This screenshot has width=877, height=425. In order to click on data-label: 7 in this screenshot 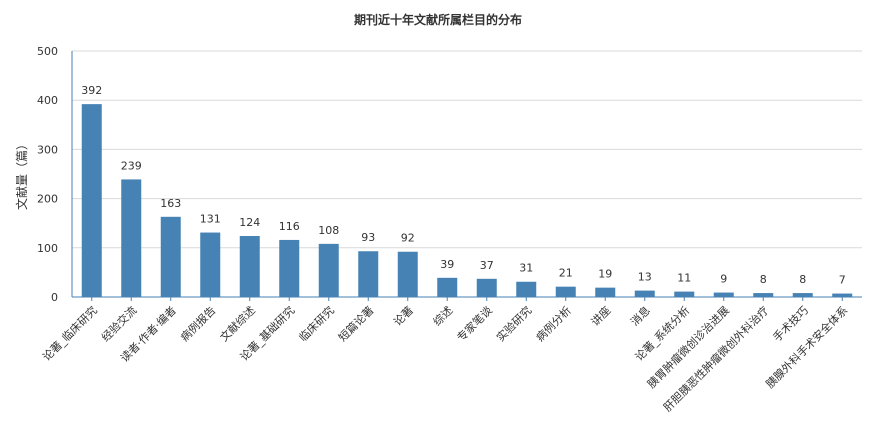, I will do `click(842, 280)`.